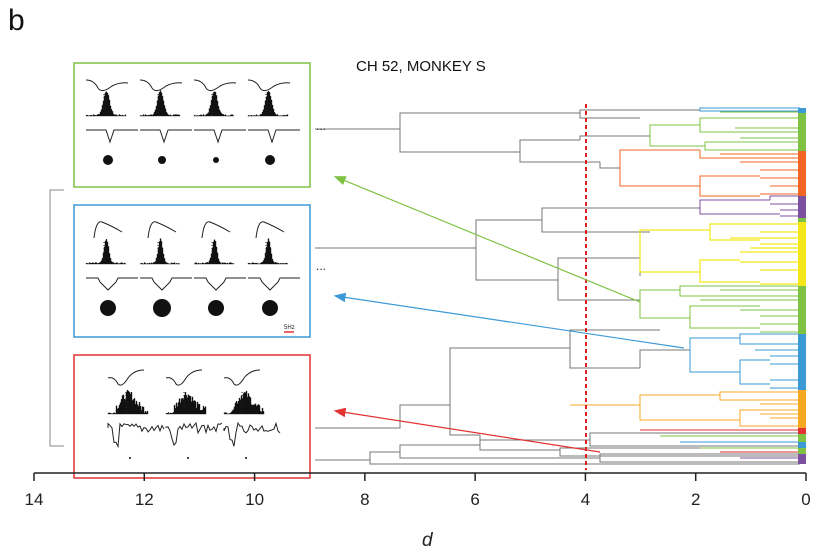  What do you see at coordinates (585, 499) in the screenshot?
I see `x-tick-label: 4` at bounding box center [585, 499].